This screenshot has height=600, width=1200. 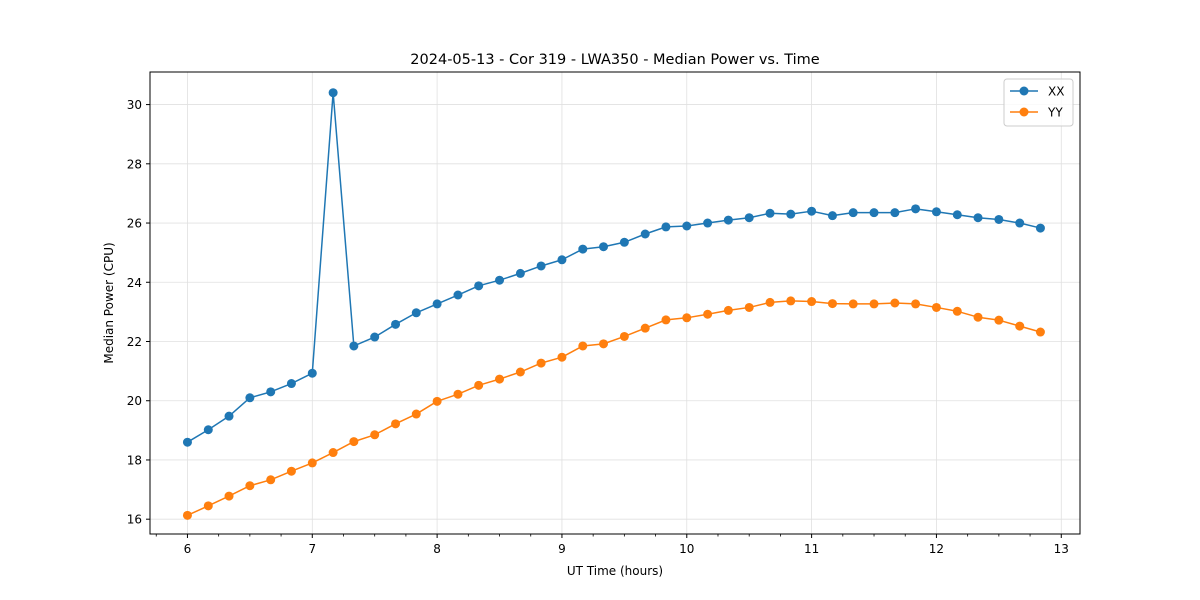 I want to click on y-tick-label: 24, so click(x=134, y=283).